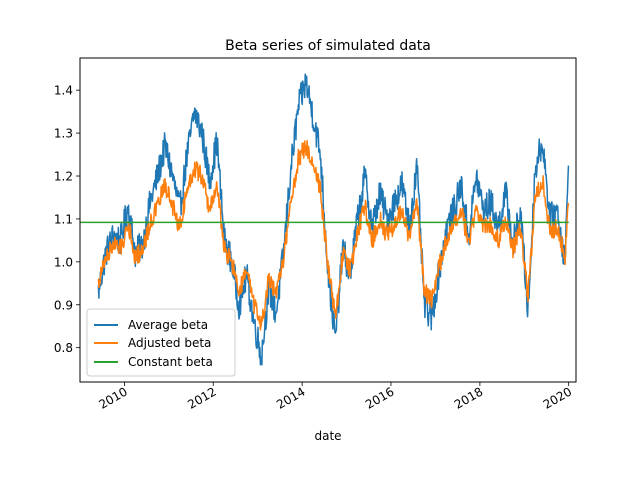 The width and height of the screenshot is (640, 480). I want to click on y-tick-label-0-9: 0.9, so click(63, 305).